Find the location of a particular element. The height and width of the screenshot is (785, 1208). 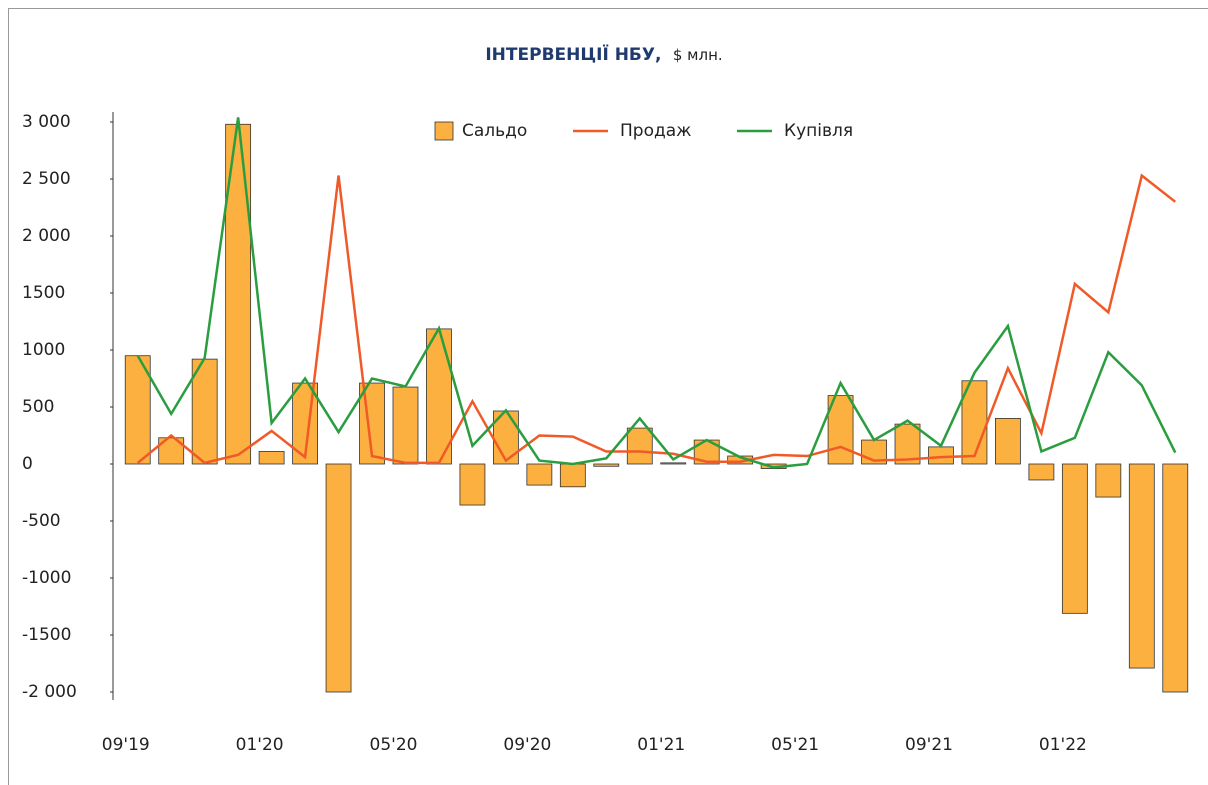

legend-label: Сальдо is located at coordinates (494, 131).